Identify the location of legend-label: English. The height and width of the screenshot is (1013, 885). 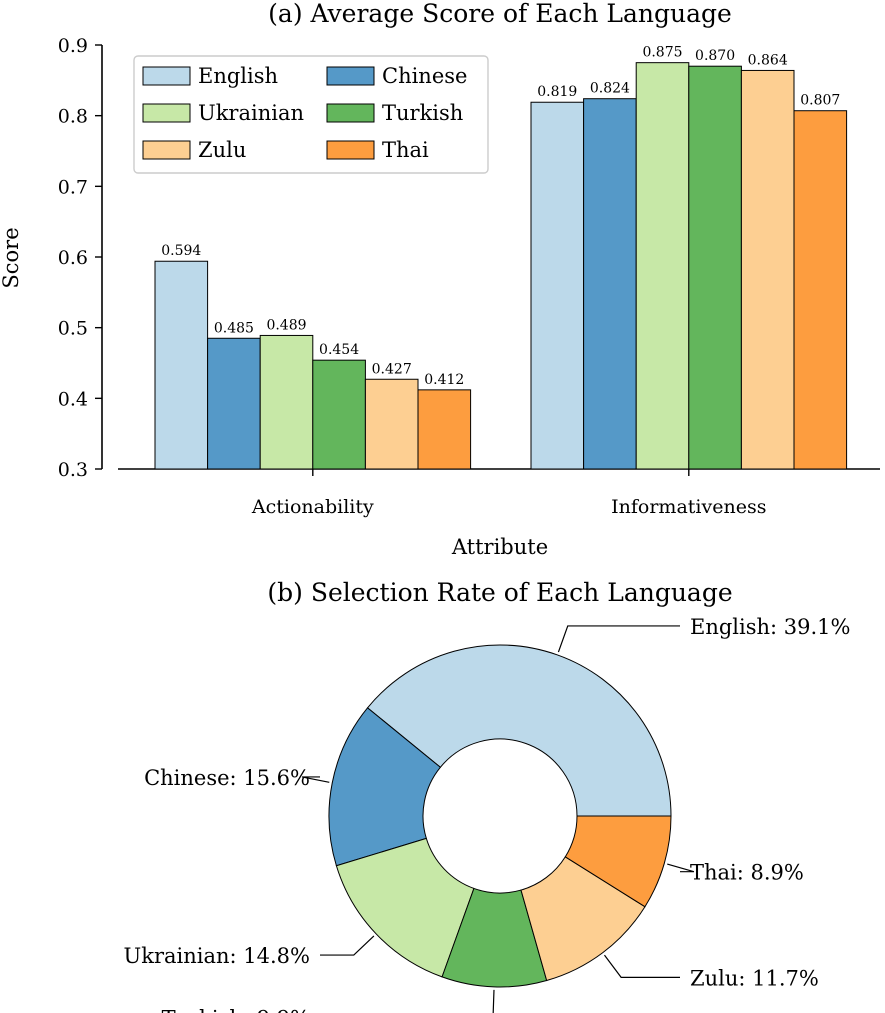
(238, 76).